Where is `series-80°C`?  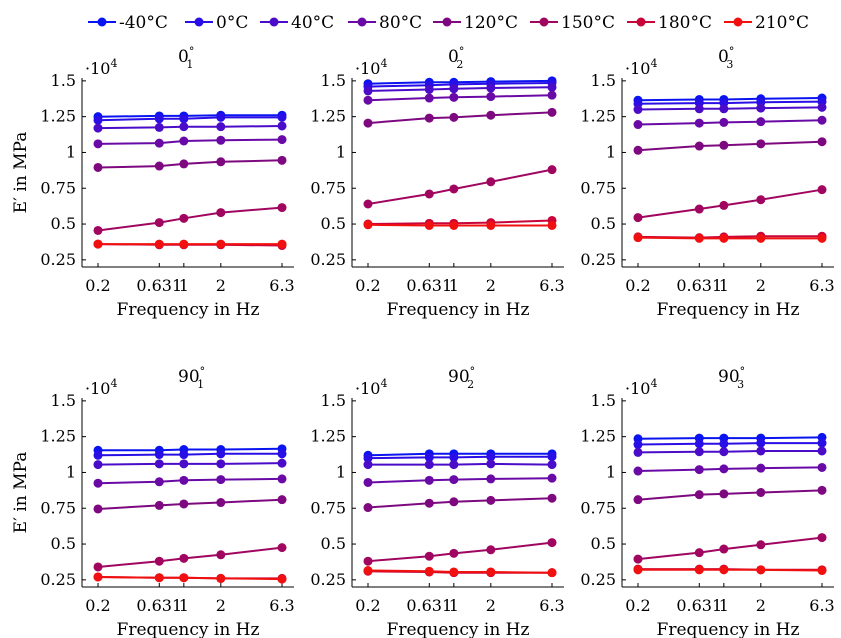 series-80°C is located at coordinates (460, 480).